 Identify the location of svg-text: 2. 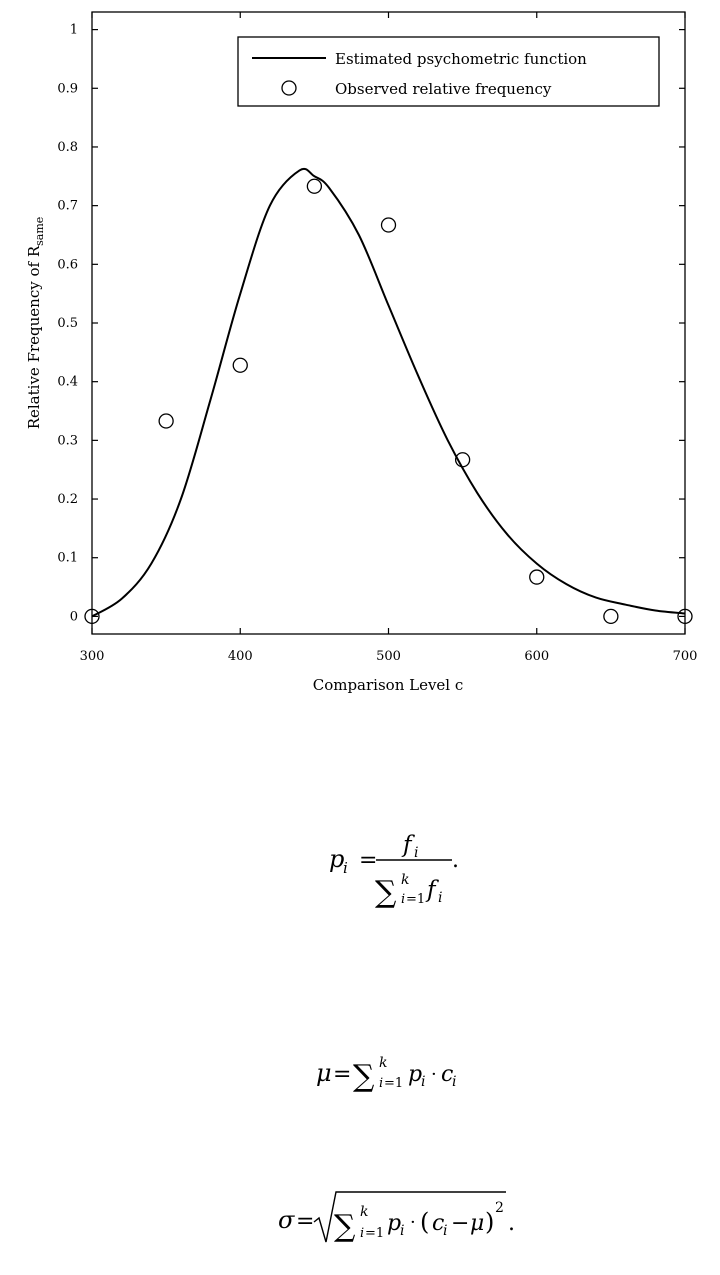
(499, 1208).